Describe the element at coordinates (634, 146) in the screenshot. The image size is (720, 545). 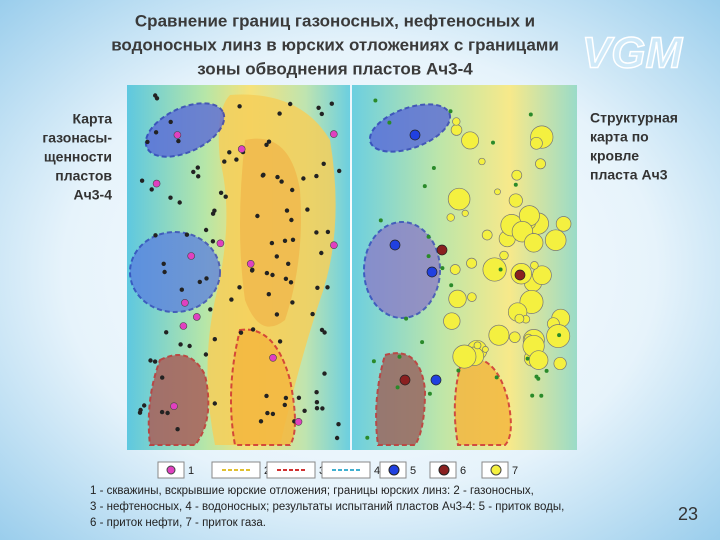
I see `right-label: Структурная карта по кровле пласта Ач3` at that location.